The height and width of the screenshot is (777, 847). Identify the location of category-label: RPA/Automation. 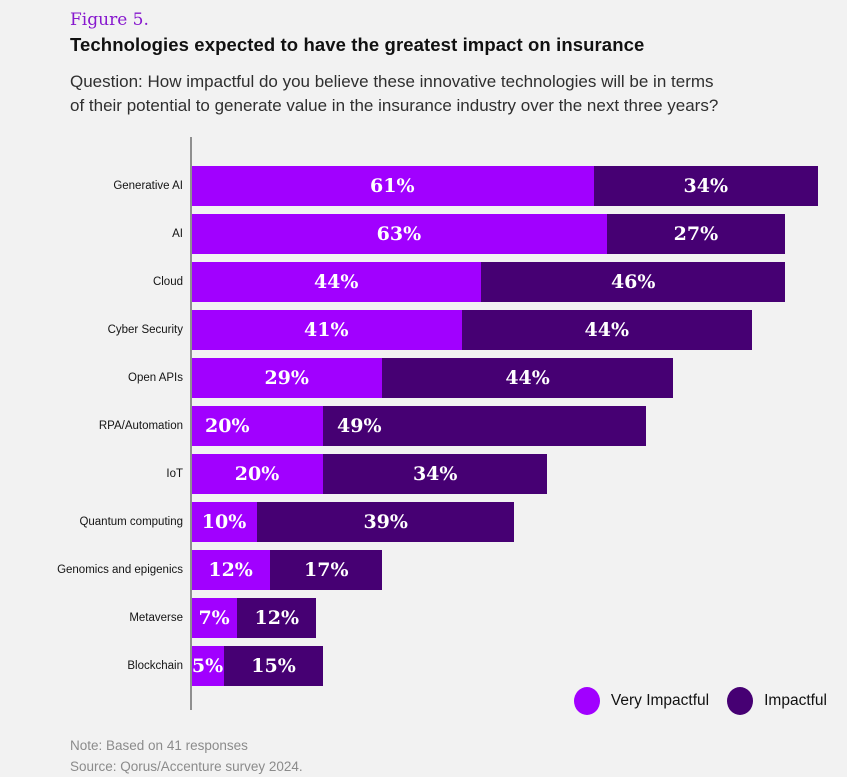
(140, 425).